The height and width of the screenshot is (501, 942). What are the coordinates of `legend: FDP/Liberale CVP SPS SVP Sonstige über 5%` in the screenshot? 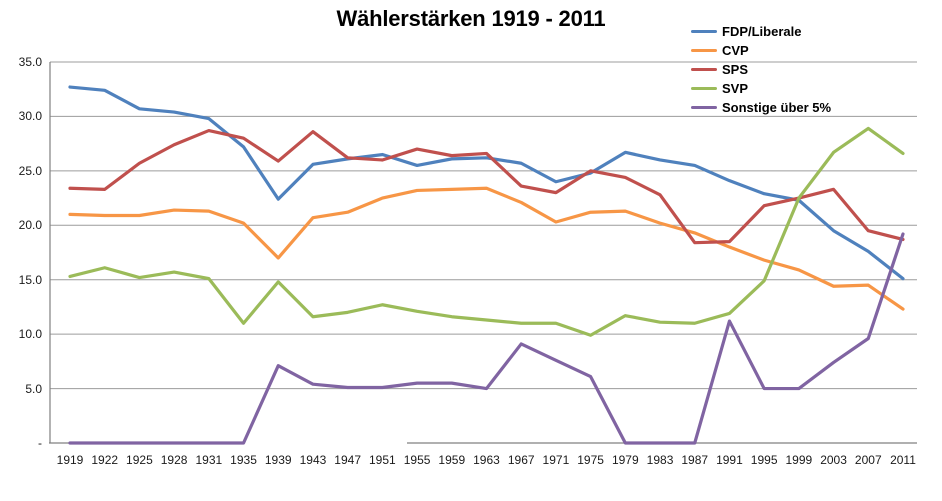 It's located at (761, 69).